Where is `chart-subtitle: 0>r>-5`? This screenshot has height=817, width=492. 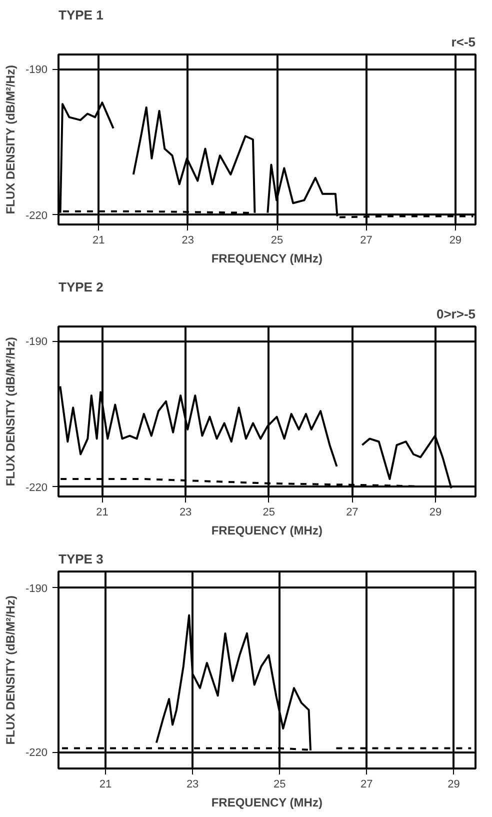
chart-subtitle: 0>r>-5 is located at coordinates (456, 314).